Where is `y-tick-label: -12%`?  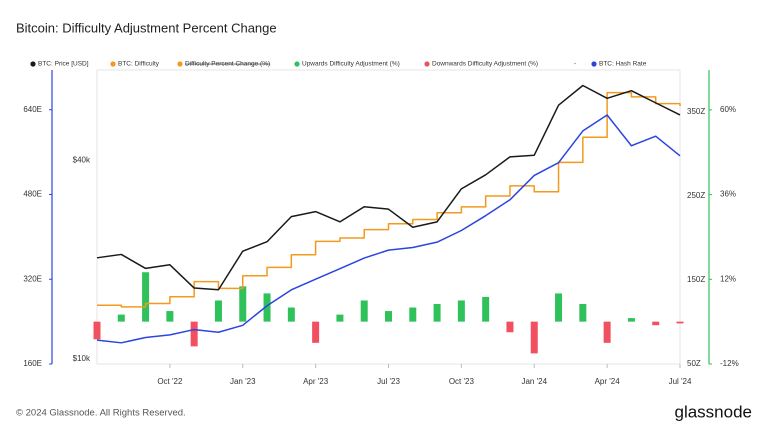 y-tick-label: -12% is located at coordinates (729, 363).